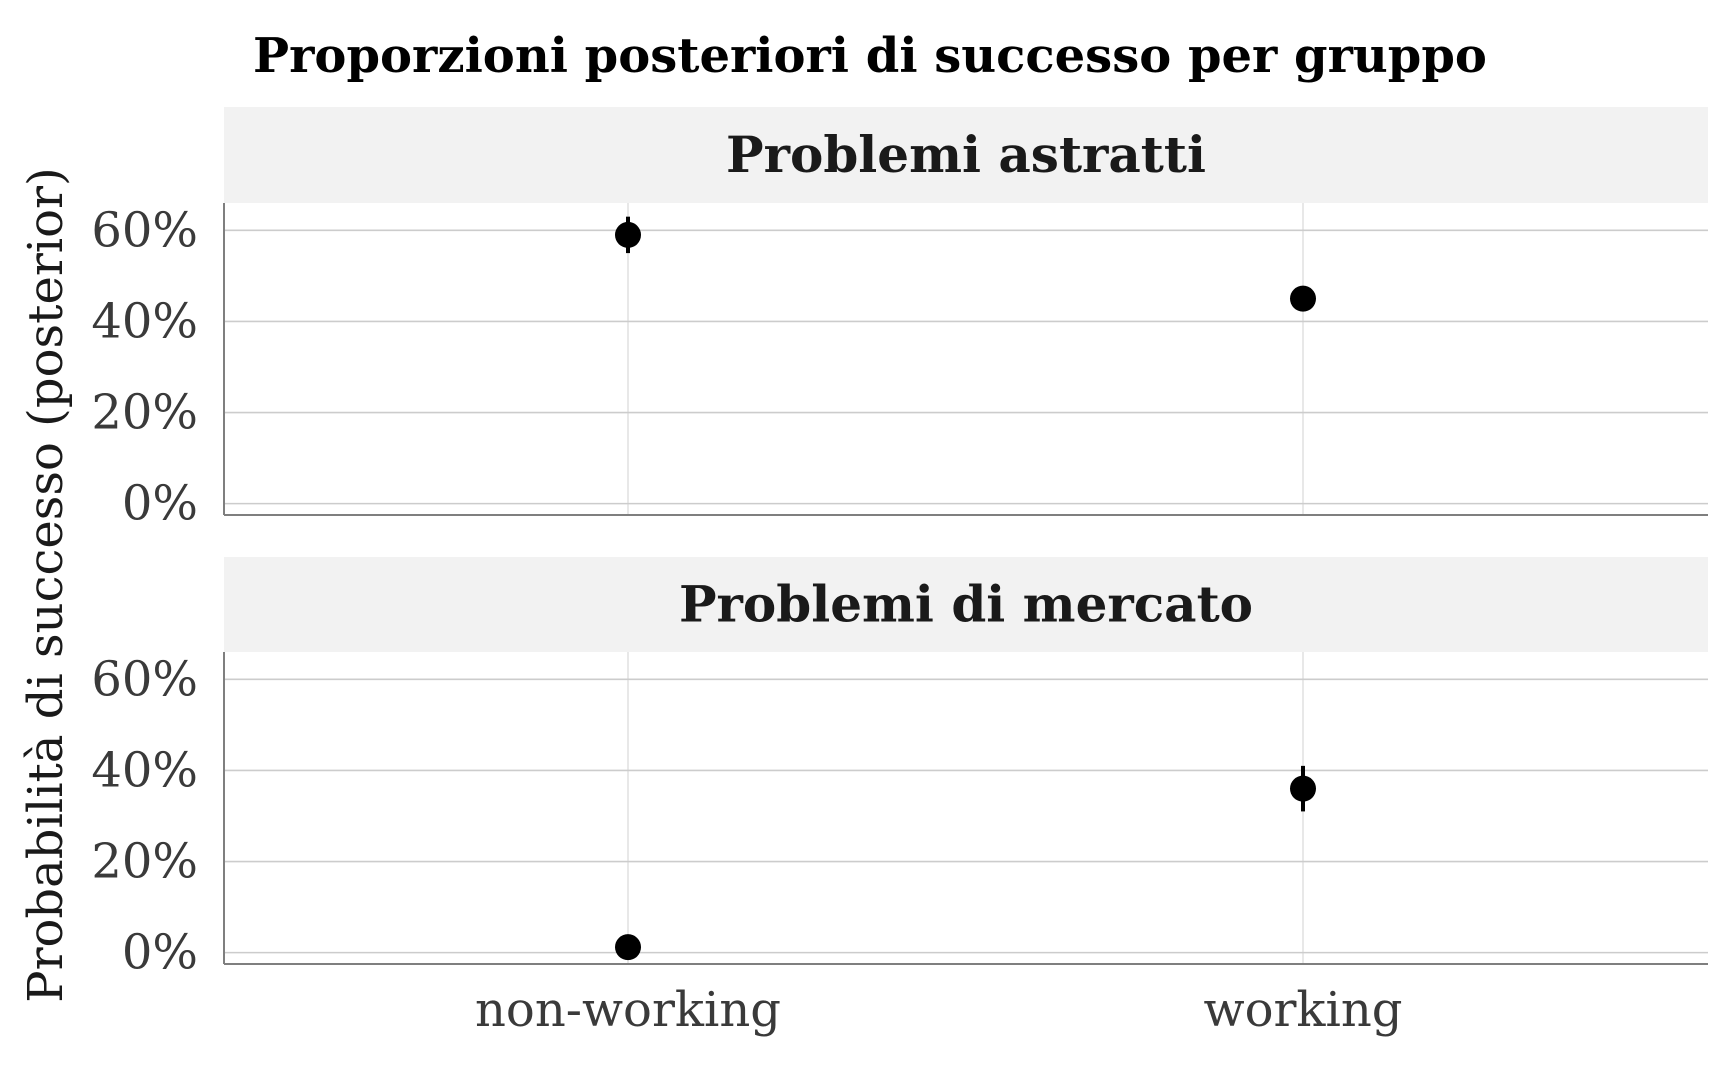  Describe the element at coordinates (628, 1010) in the screenshot. I see `x-tick-label-non-working: non-working` at that location.